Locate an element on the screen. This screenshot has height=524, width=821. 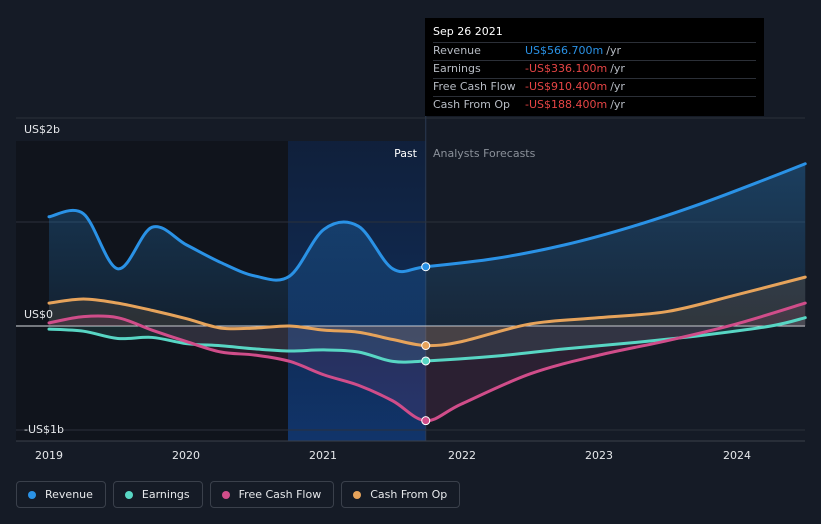
tooltip-label: Revenue is located at coordinates (457, 50).